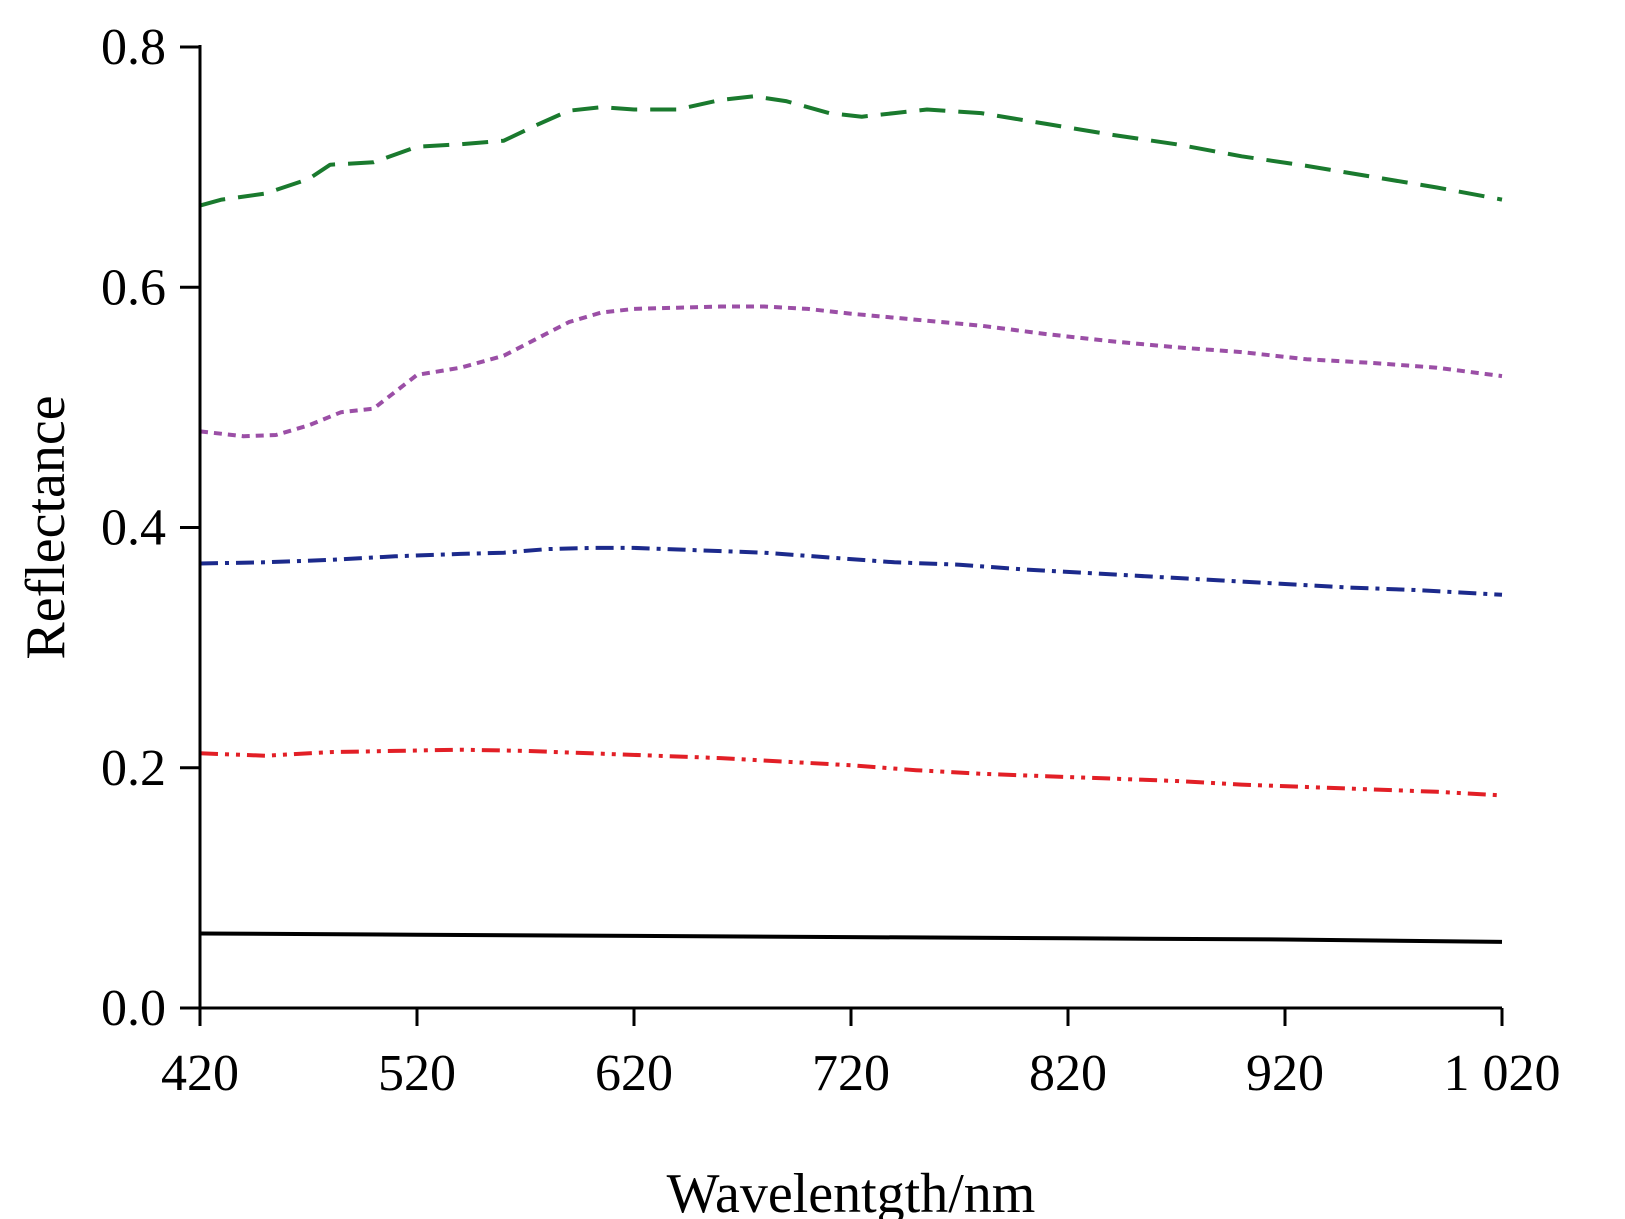 The width and height of the screenshot is (1625, 1219). What do you see at coordinates (851, 1191) in the screenshot?
I see `x-axis-title: Wavelentgth/nm` at bounding box center [851, 1191].